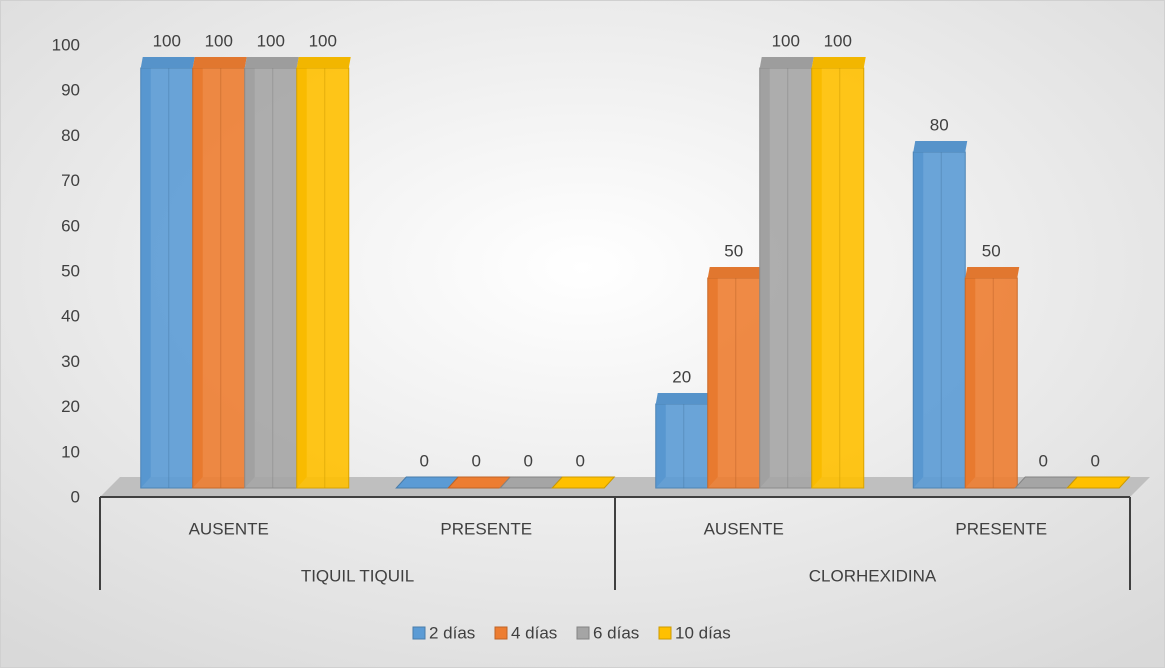  What do you see at coordinates (703, 632) in the screenshot?
I see `legend-label: 10 días` at bounding box center [703, 632].